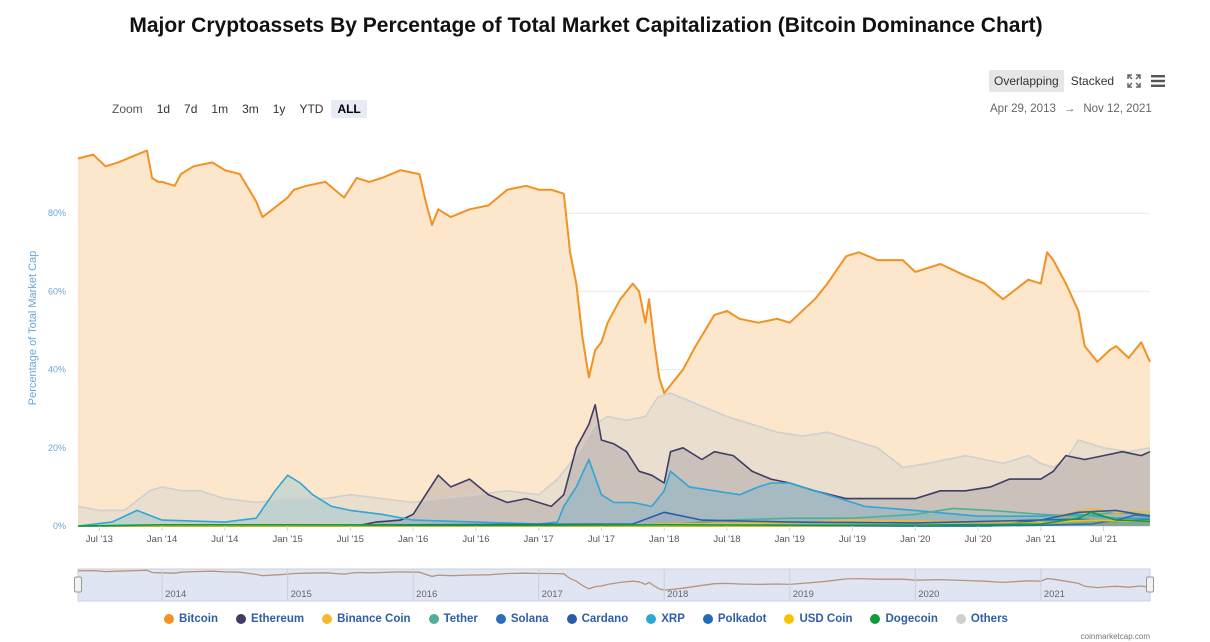  Describe the element at coordinates (677, 594) in the screenshot. I see `navigator-year-label: 2018` at that location.